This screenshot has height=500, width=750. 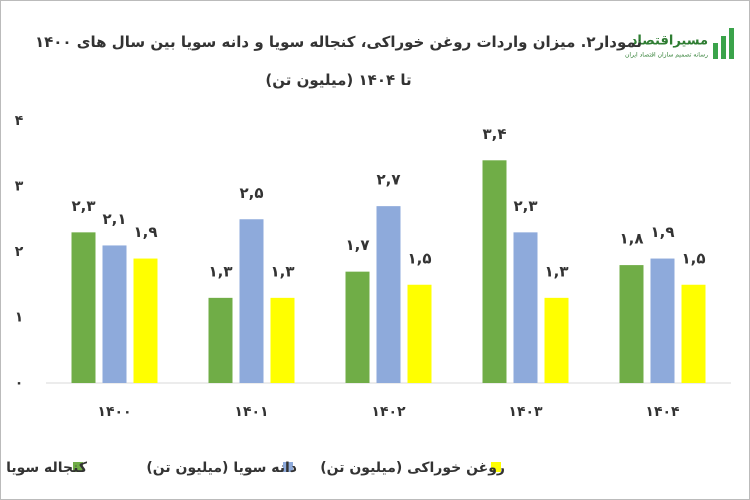 What do you see at coordinates (662, 412) in the screenshot?
I see `x-tick-label: ۱۴۰۴` at bounding box center [662, 412].